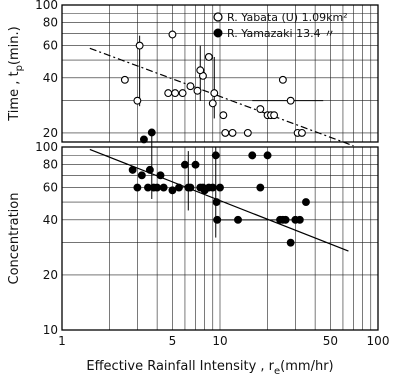 The width and height of the screenshot is (396, 379). Describe the element at coordinates (50, 78) in the screenshot. I see `top-y-tick-label: 40` at that location.